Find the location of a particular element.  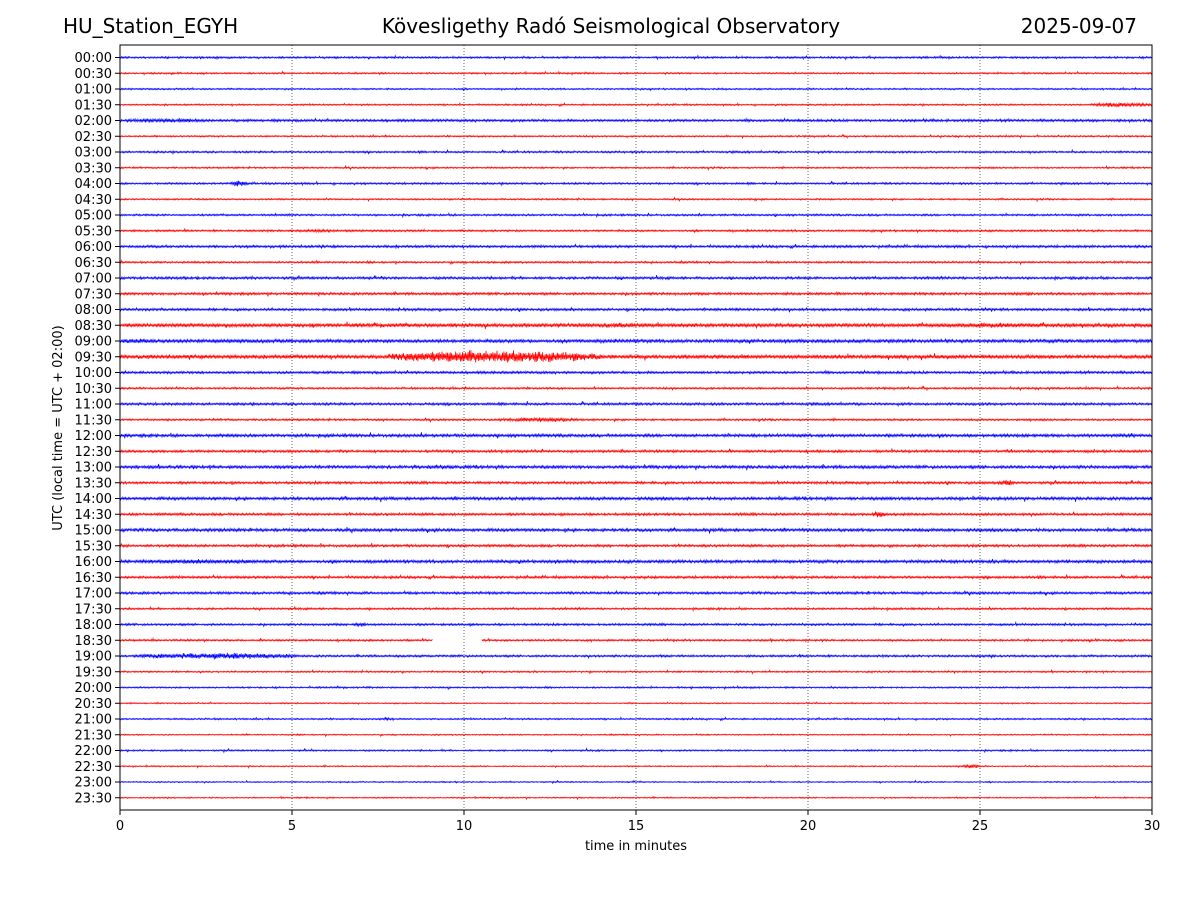

x-tick-label: 25 is located at coordinates (980, 826).